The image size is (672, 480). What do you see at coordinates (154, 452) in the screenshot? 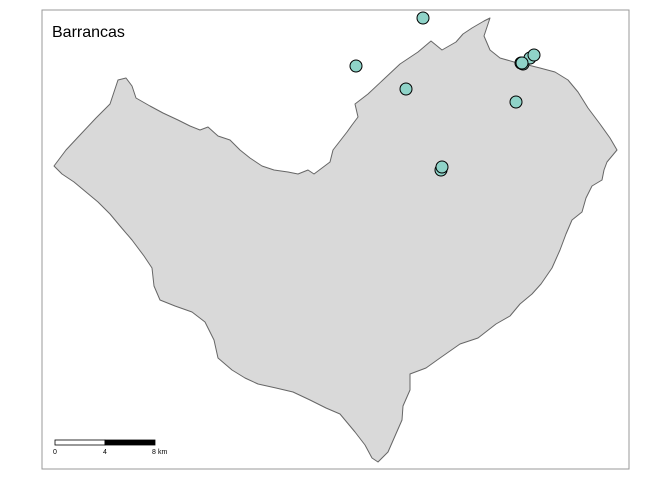
I see `scale-tick-8: 8` at bounding box center [154, 452].